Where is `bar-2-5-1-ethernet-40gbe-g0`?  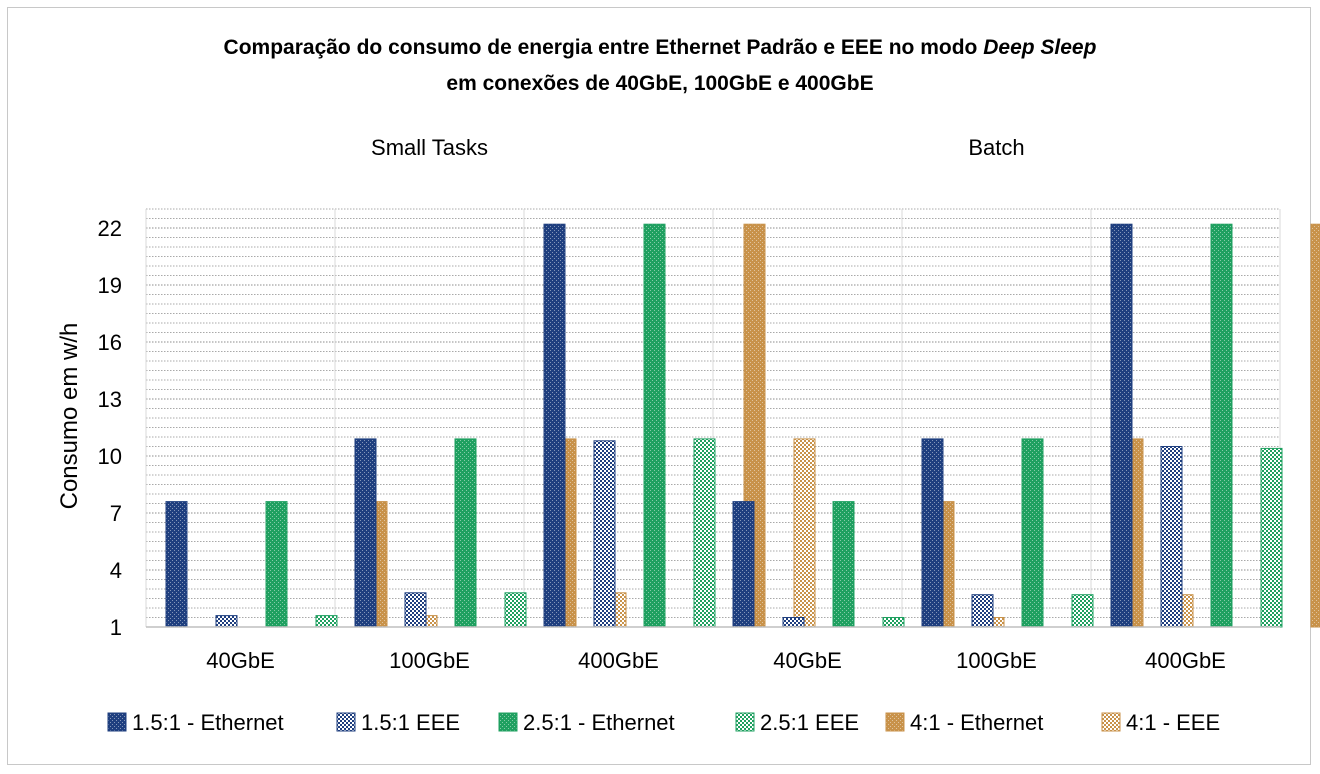
bar-2-5-1-ethernet-40gbe-g0 is located at coordinates (276, 564).